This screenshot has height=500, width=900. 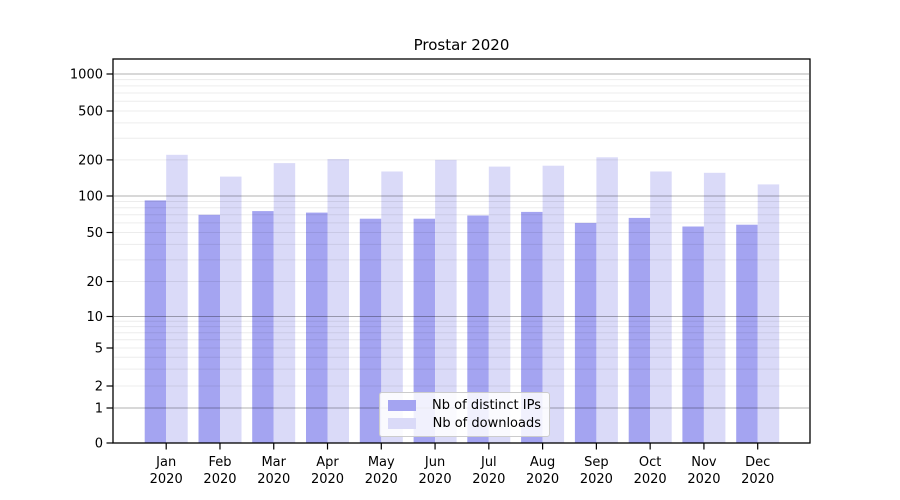 I want to click on legend-item-distinct-ips: Nb of distinct IPs, so click(x=464, y=405).